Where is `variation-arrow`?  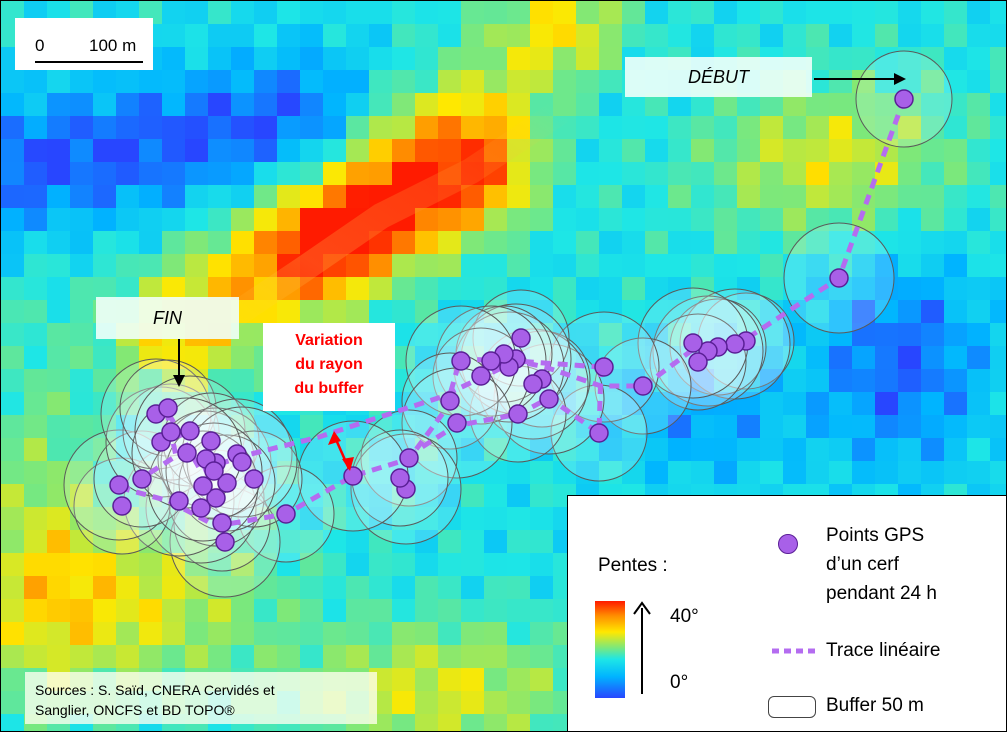 variation-arrow is located at coordinates (341, 451).